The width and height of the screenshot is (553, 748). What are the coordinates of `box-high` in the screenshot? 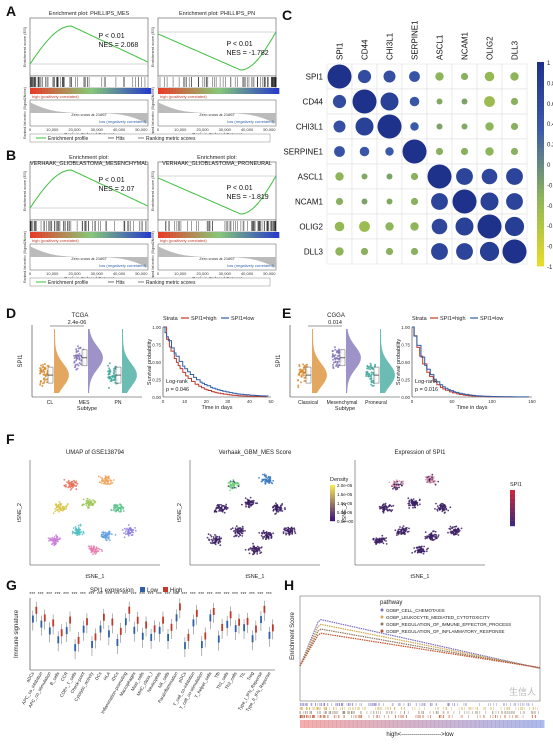 It's located at (171, 627).